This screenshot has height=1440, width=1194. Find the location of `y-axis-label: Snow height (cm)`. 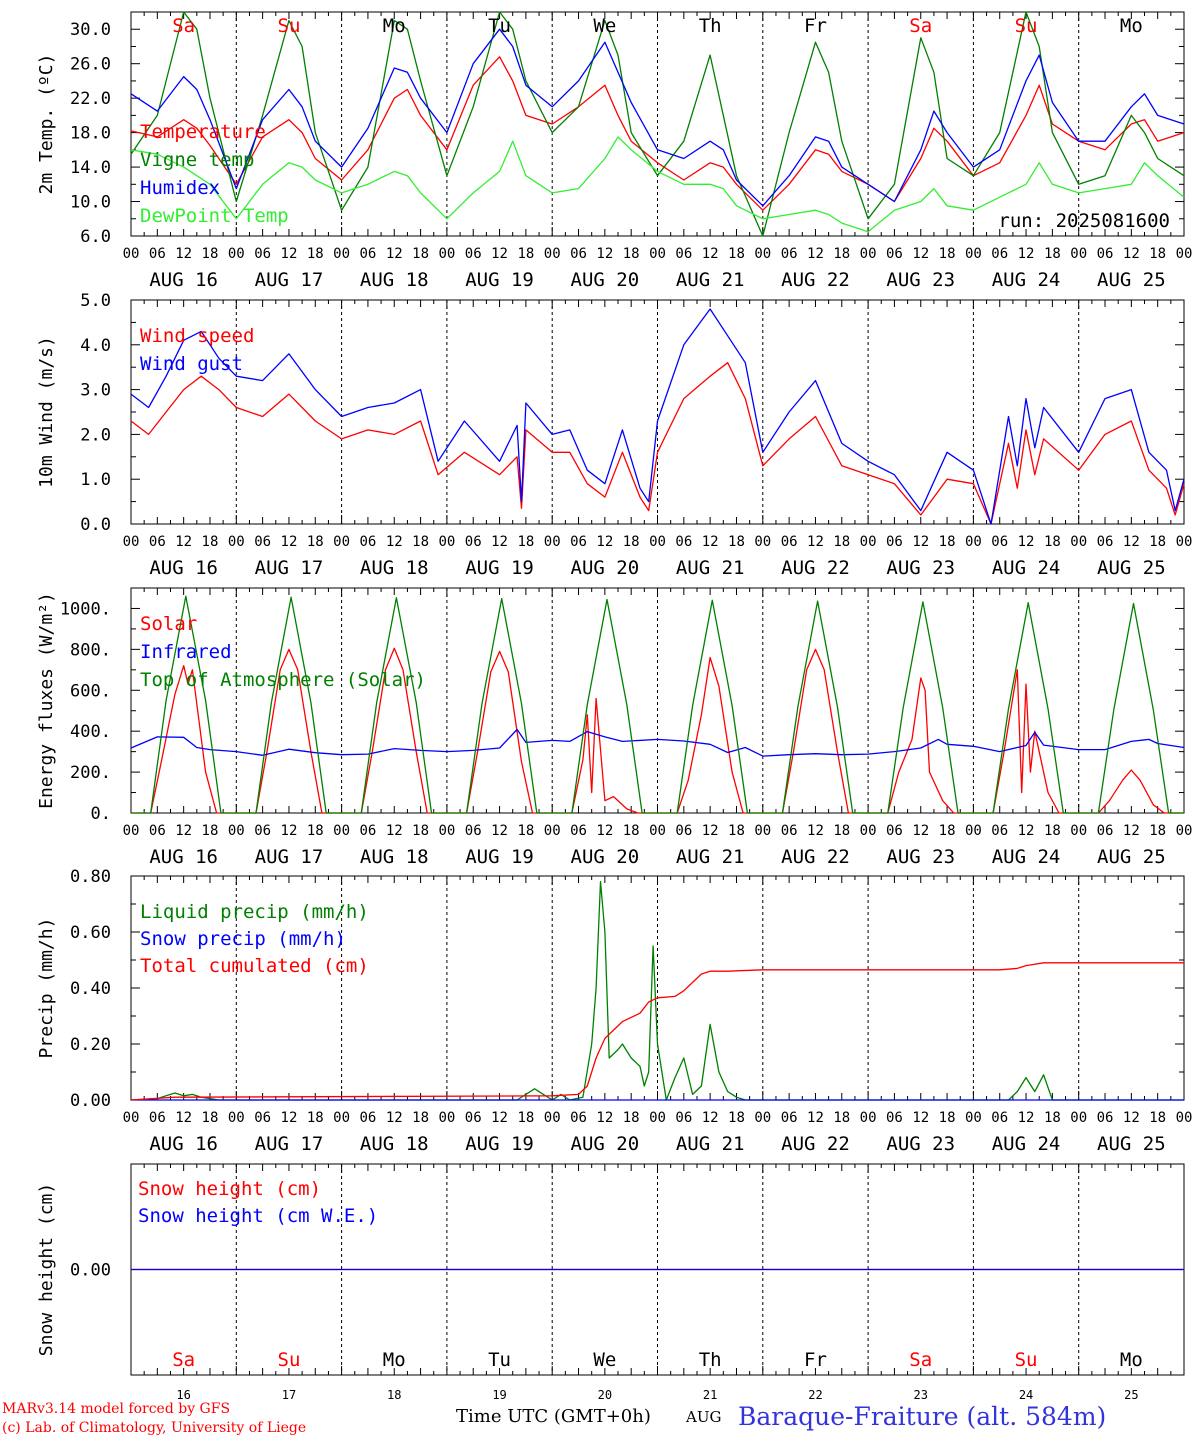

y-axis-label: Snow height (cm) is located at coordinates (46, 1269).